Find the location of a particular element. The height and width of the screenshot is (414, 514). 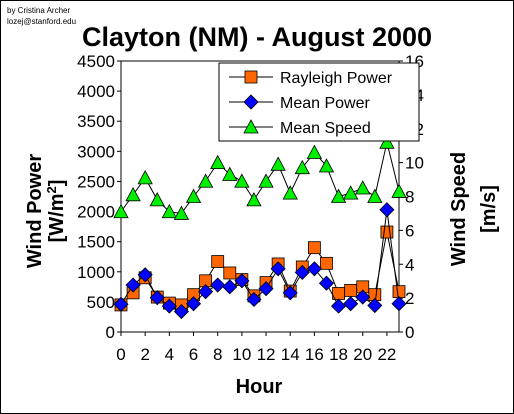

x-tick-label: 14 is located at coordinates (290, 354).